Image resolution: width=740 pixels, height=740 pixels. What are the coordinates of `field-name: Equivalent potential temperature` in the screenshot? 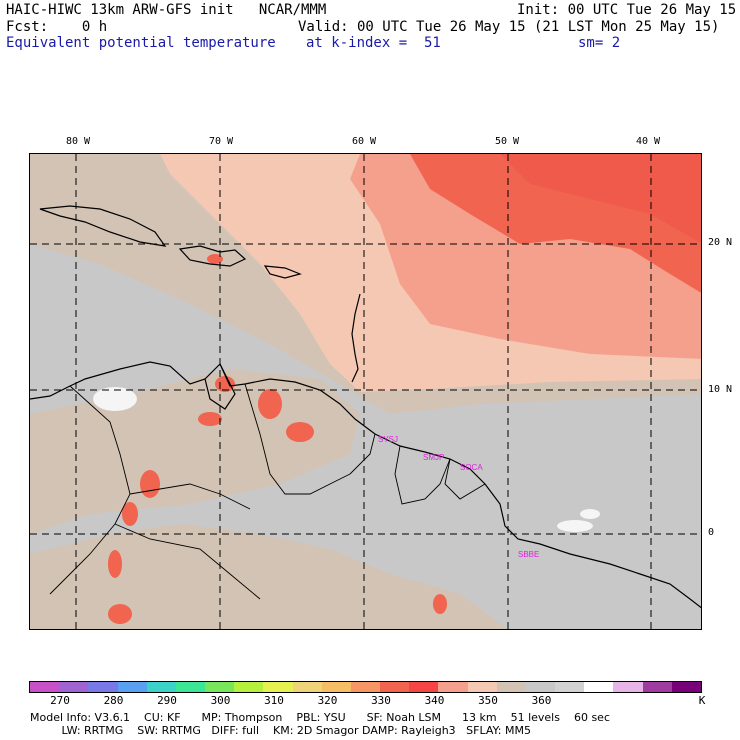 It's located at (141, 43).